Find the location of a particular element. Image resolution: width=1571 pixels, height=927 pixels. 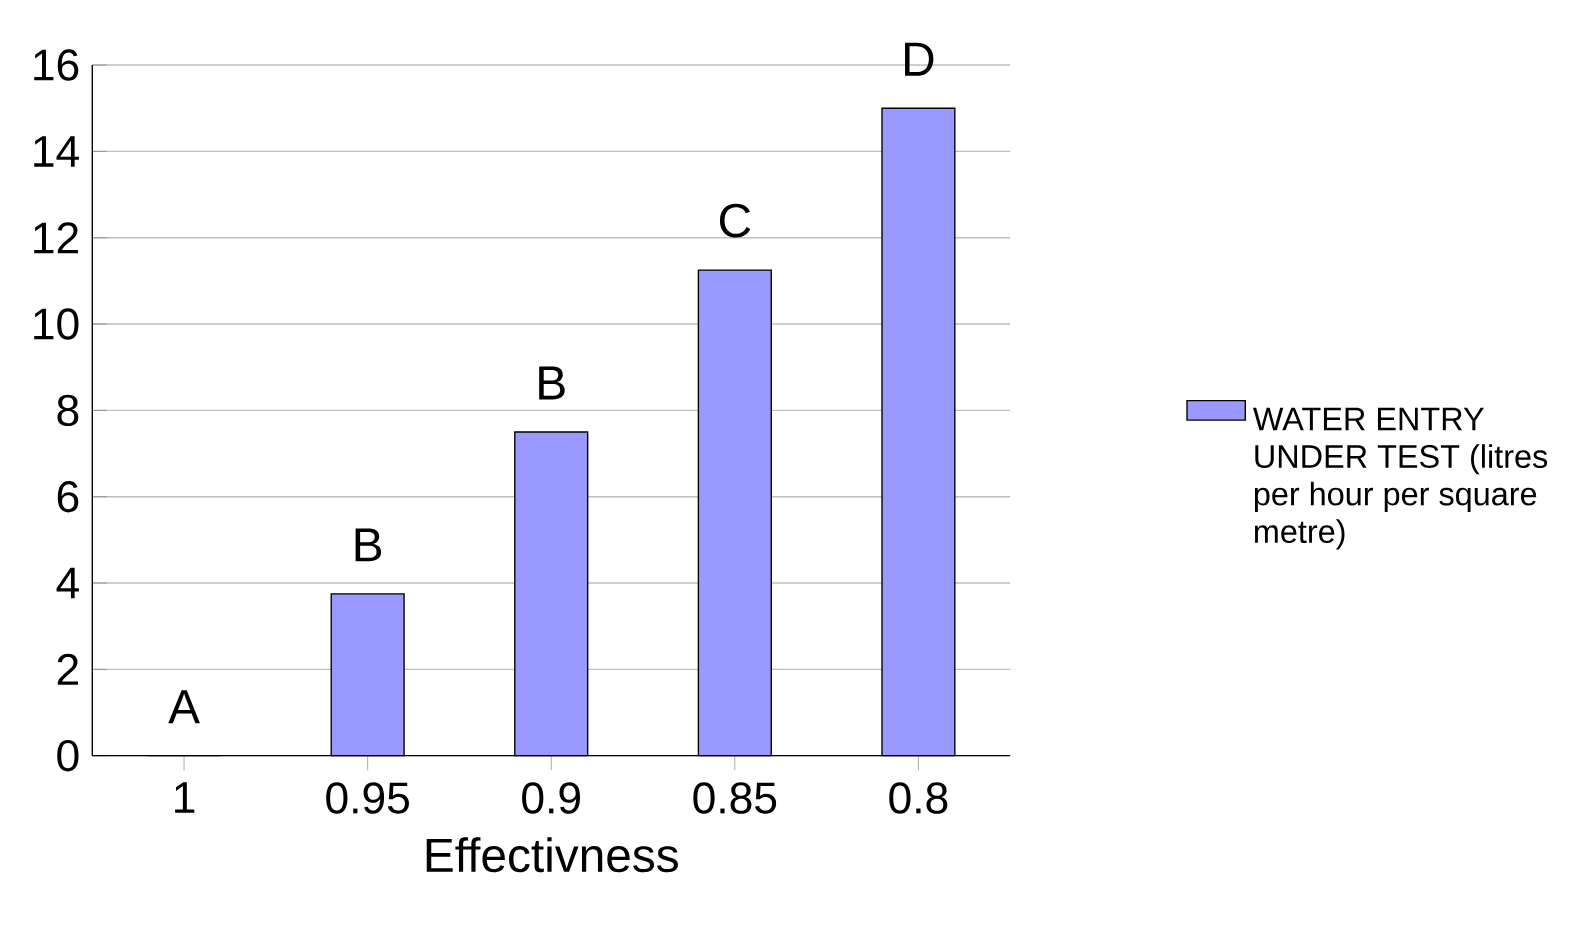

y-tick-label: 4 is located at coordinates (67, 583).